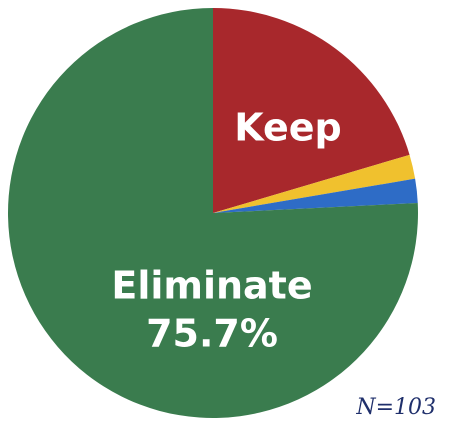  Describe the element at coordinates (395, 407) in the screenshot. I see `annotation: N=103` at that location.